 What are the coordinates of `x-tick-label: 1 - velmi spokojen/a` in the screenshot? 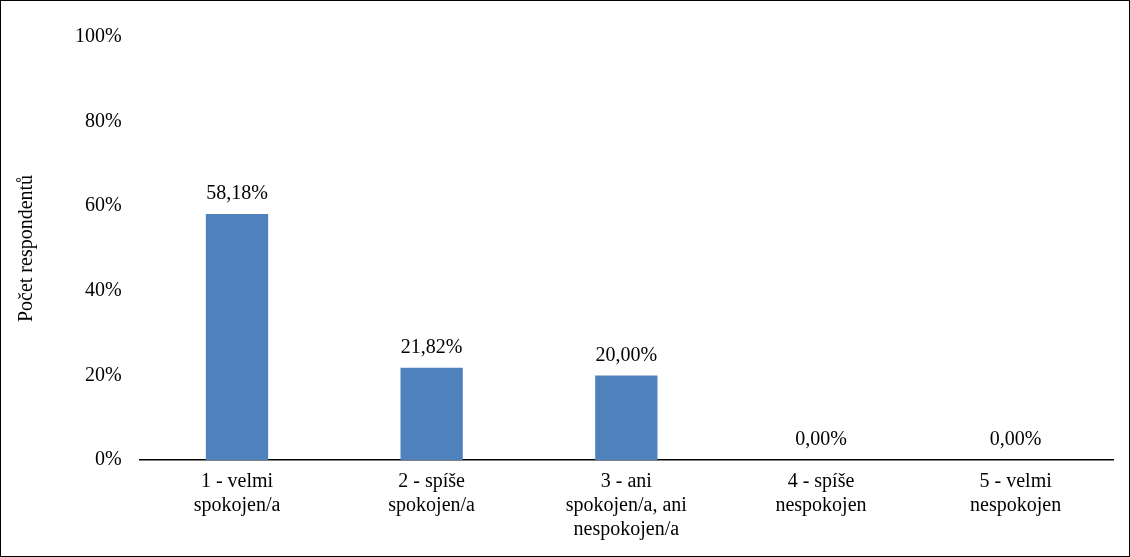 It's located at (237, 493).